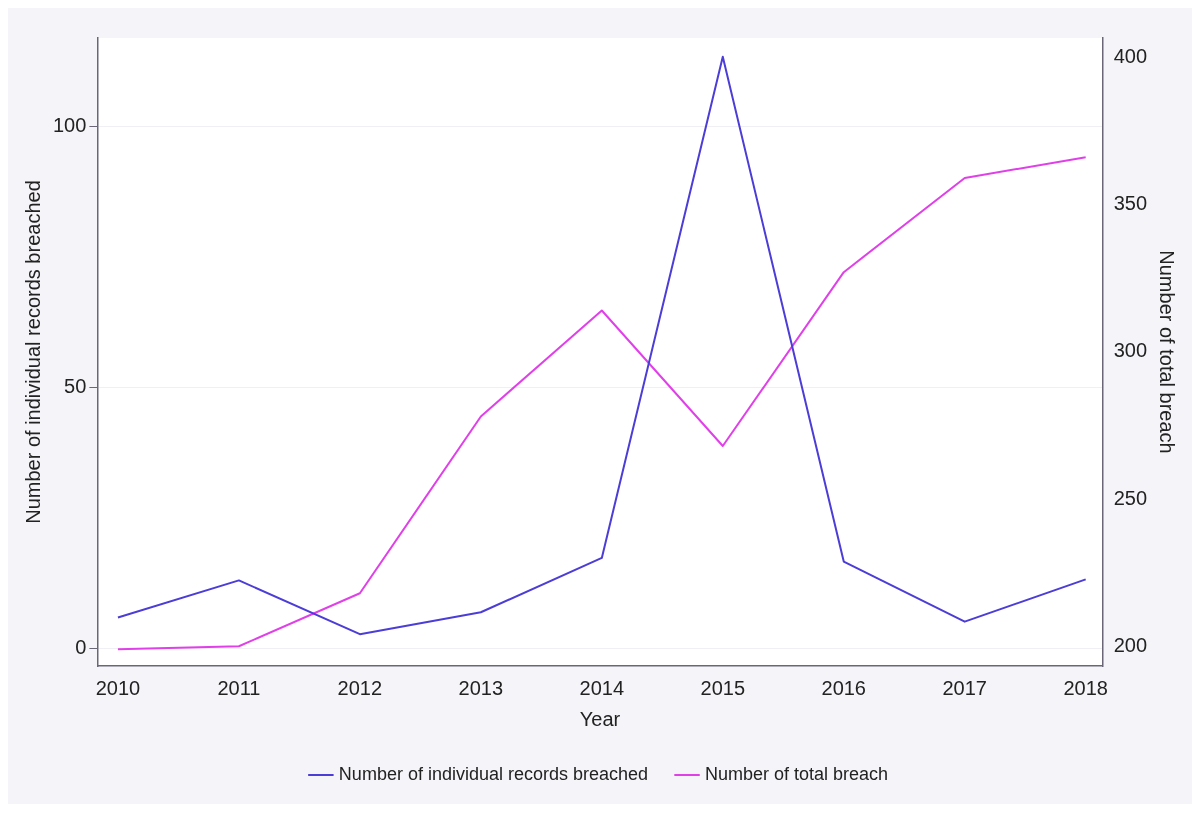 The width and height of the screenshot is (1200, 814). What do you see at coordinates (1130, 55) in the screenshot?
I see `y2-tick-label: 400` at bounding box center [1130, 55].